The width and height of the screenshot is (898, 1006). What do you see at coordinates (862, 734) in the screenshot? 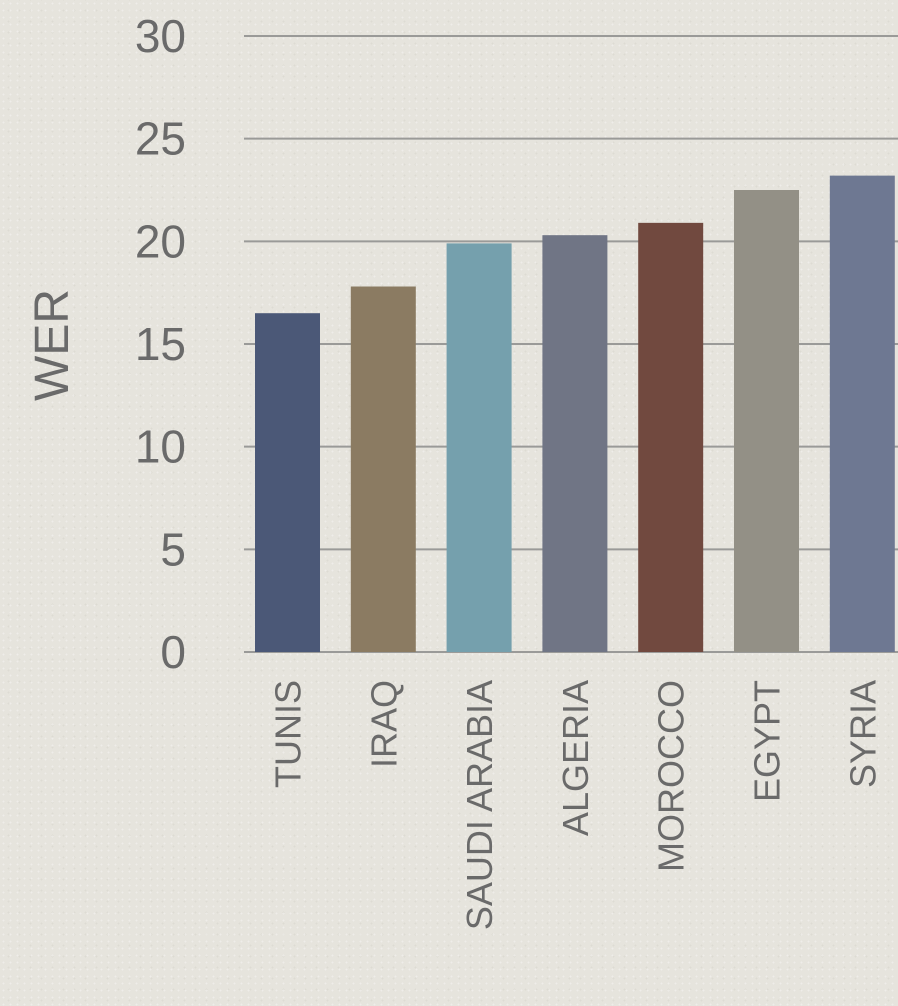
I see `x-category-label: SYRIA` at bounding box center [862, 734].